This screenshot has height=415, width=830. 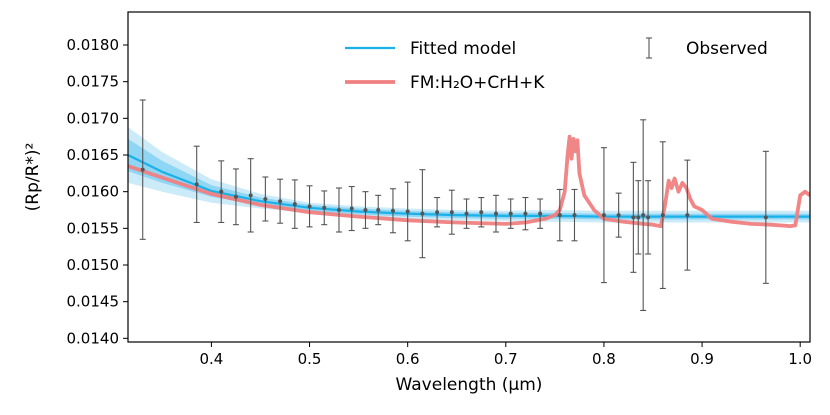 What do you see at coordinates (93, 192) in the screenshot?
I see `y-tick-label: 0.0160` at bounding box center [93, 192].